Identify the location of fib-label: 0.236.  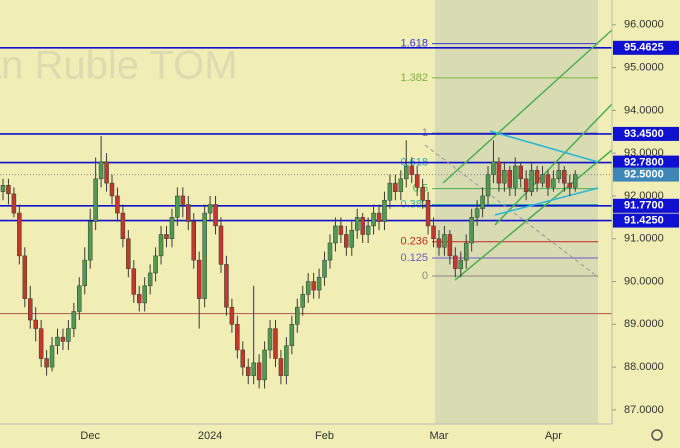
(414, 242).